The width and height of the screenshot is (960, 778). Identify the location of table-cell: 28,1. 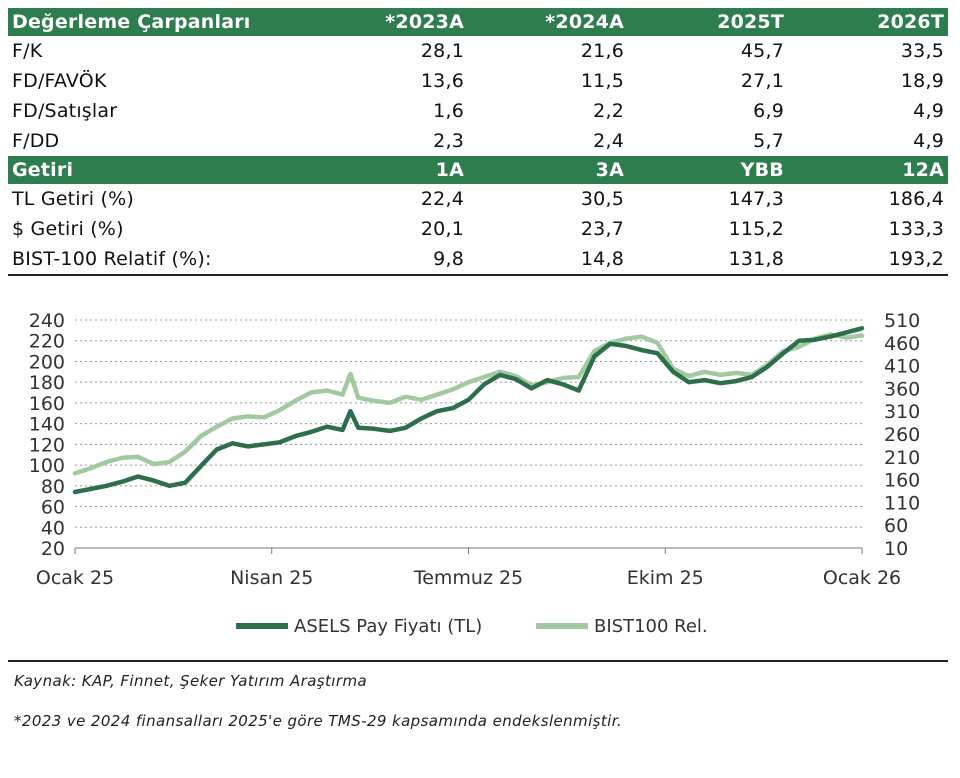
(442, 51).